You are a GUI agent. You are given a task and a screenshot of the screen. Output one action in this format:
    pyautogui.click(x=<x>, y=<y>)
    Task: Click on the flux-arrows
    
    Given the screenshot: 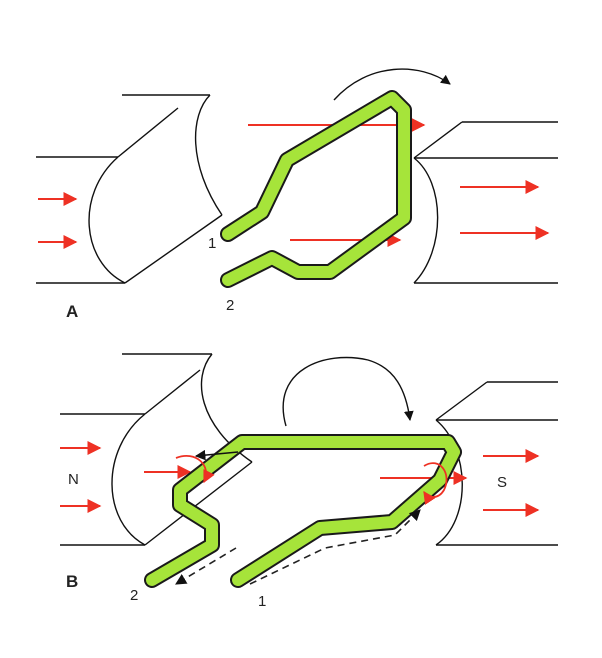 What is the action you would take?
    pyautogui.click(x=300, y=479)
    